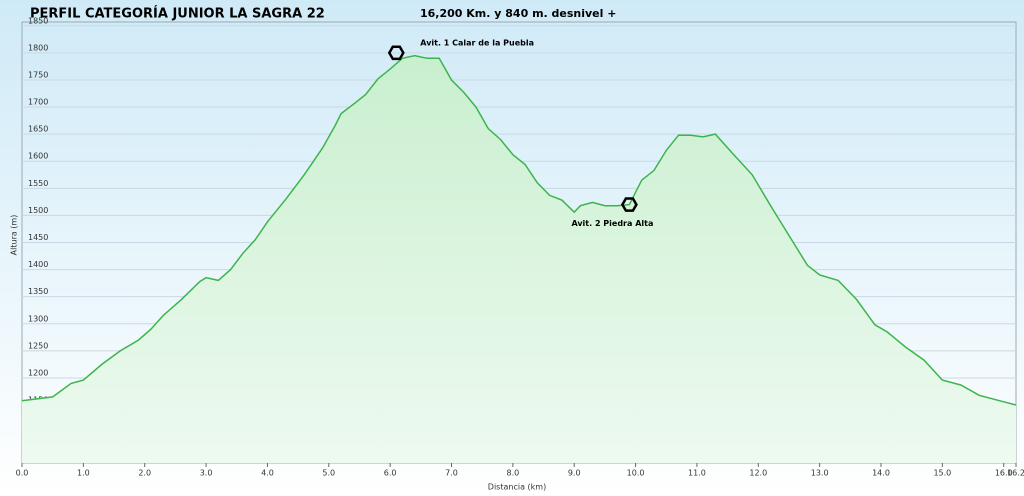  Describe the element at coordinates (451, 473) in the screenshot. I see `x-tick-label: 7.0` at that location.